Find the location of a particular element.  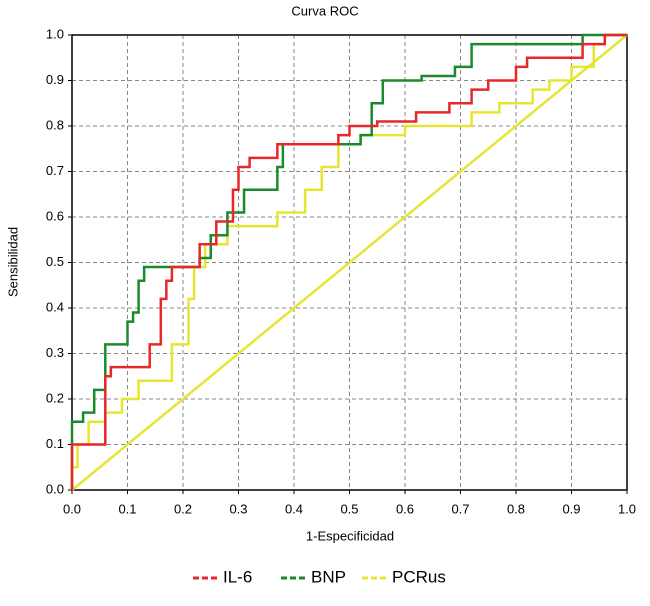

y-tick-label: 0.0 is located at coordinates (55, 488).